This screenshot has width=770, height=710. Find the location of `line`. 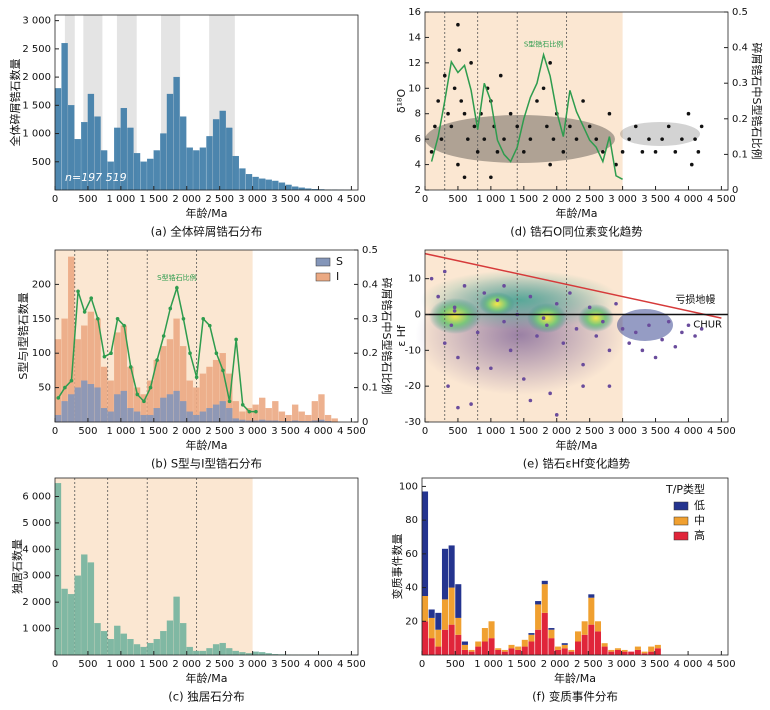

line is located at coordinates (573, 285).